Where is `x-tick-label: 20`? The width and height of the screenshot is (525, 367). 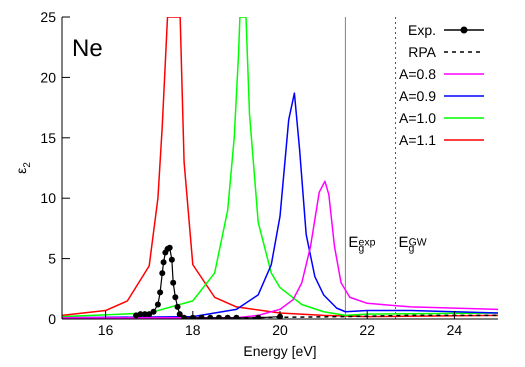
x-tick-label: 20 is located at coordinates (280, 330).